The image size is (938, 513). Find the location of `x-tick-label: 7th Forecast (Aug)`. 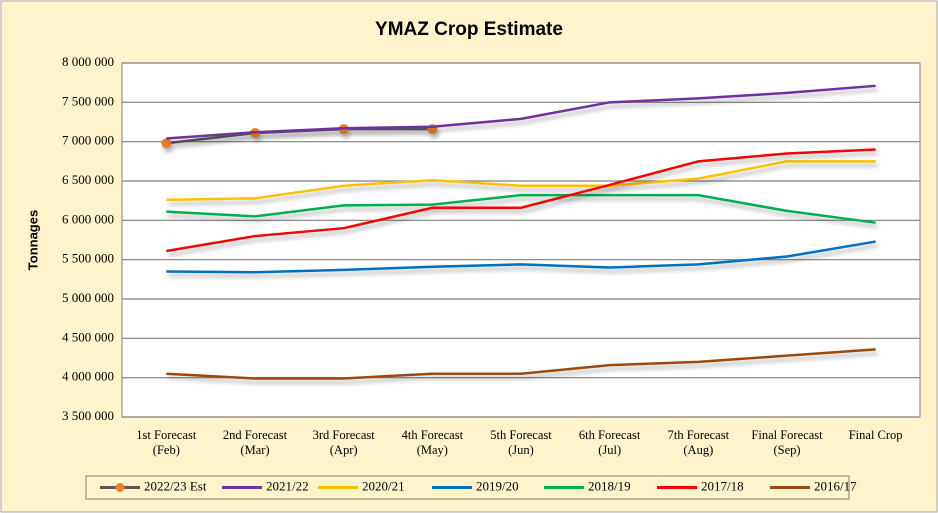

x-tick-label: 7th Forecast (Aug) is located at coordinates (698, 442).